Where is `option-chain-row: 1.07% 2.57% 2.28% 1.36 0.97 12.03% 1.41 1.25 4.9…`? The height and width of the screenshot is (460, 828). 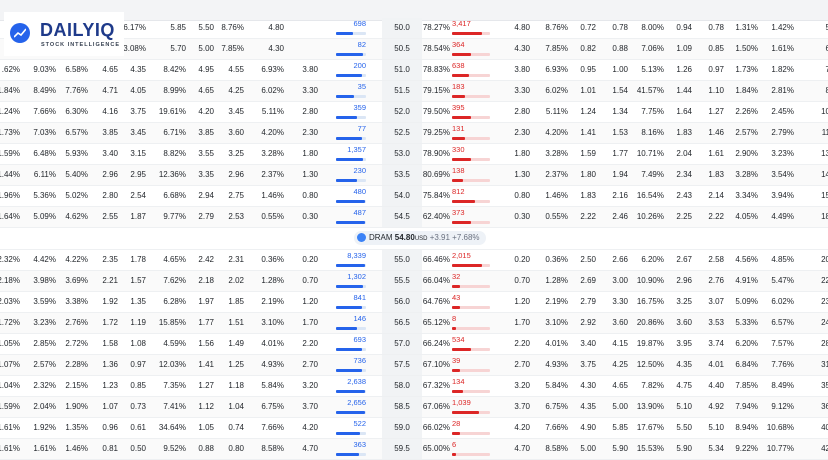 option-chain-row: 1.07% 2.57% 2.28% 1.36 0.97 12.03% 1.41 1.25 4.9… is located at coordinates (414, 365).